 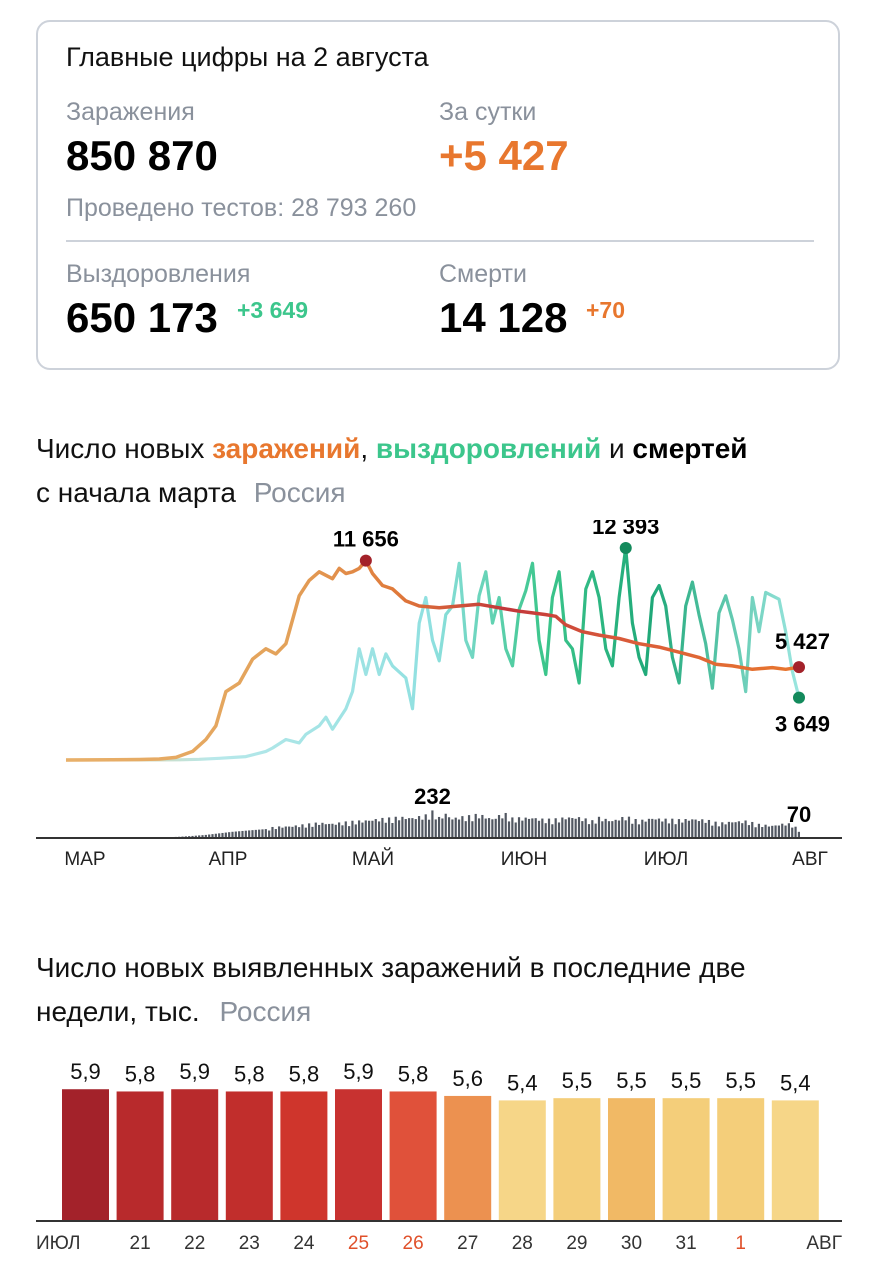 What do you see at coordinates (483, 274) in the screenshot?
I see `deaths-label: Смерти` at bounding box center [483, 274].